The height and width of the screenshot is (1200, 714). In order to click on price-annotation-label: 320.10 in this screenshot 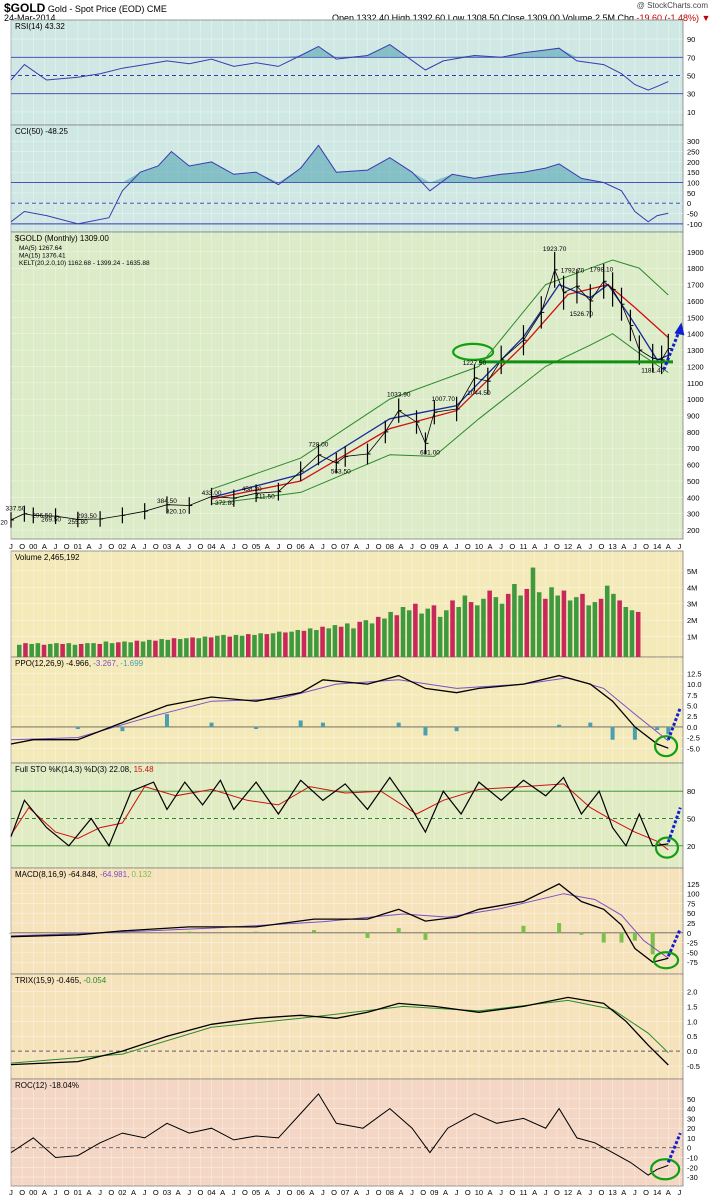, I will do `click(176, 511)`.